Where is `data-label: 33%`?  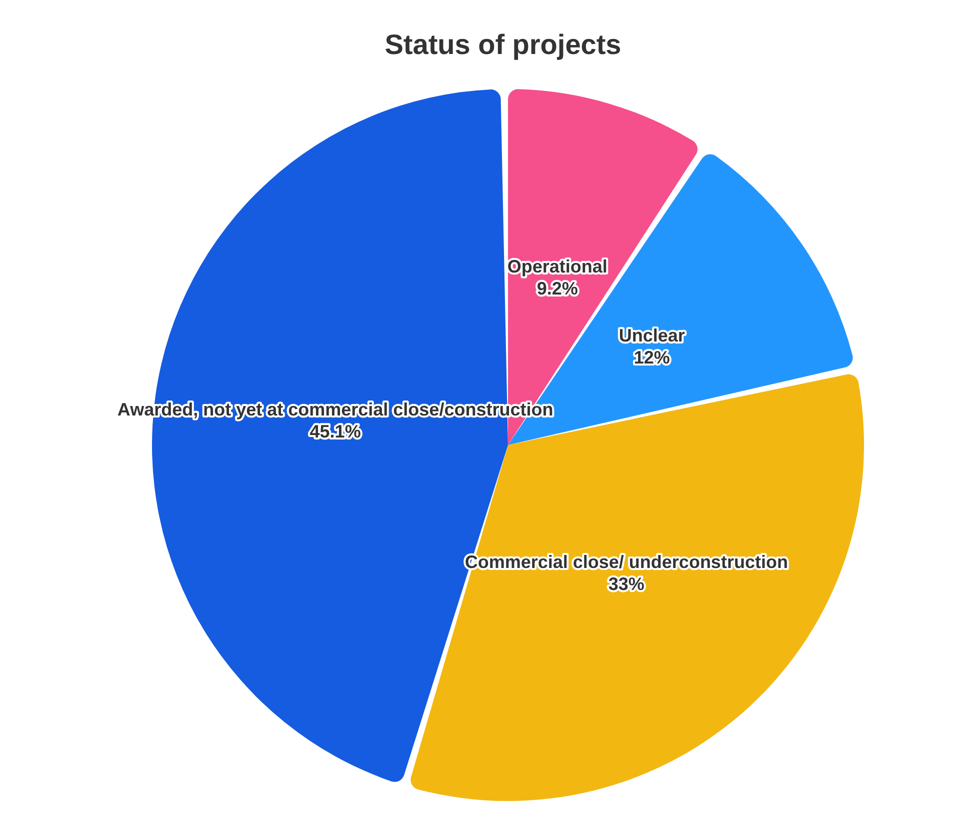 data-label: 33% is located at coordinates (626, 584).